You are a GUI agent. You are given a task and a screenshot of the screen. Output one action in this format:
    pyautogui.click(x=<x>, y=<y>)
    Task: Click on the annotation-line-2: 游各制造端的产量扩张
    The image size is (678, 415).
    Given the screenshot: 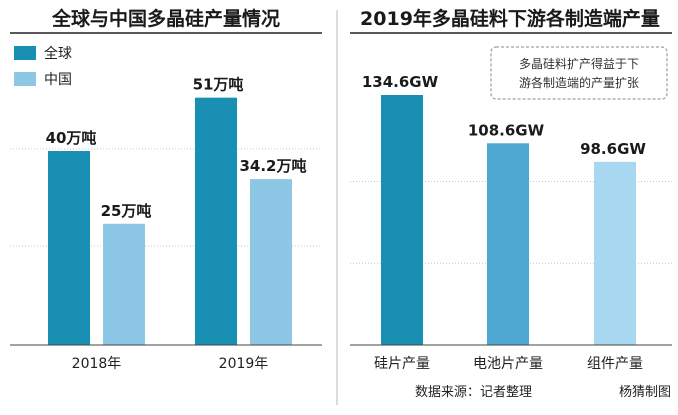 What is the action you would take?
    pyautogui.click(x=579, y=82)
    